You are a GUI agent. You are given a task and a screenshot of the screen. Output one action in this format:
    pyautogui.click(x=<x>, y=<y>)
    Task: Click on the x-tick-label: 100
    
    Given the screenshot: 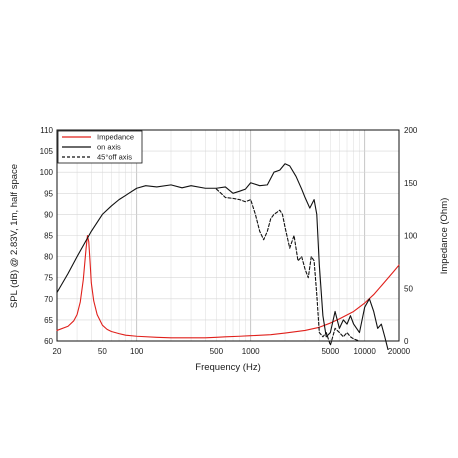 What is the action you would take?
    pyautogui.click(x=137, y=351)
    